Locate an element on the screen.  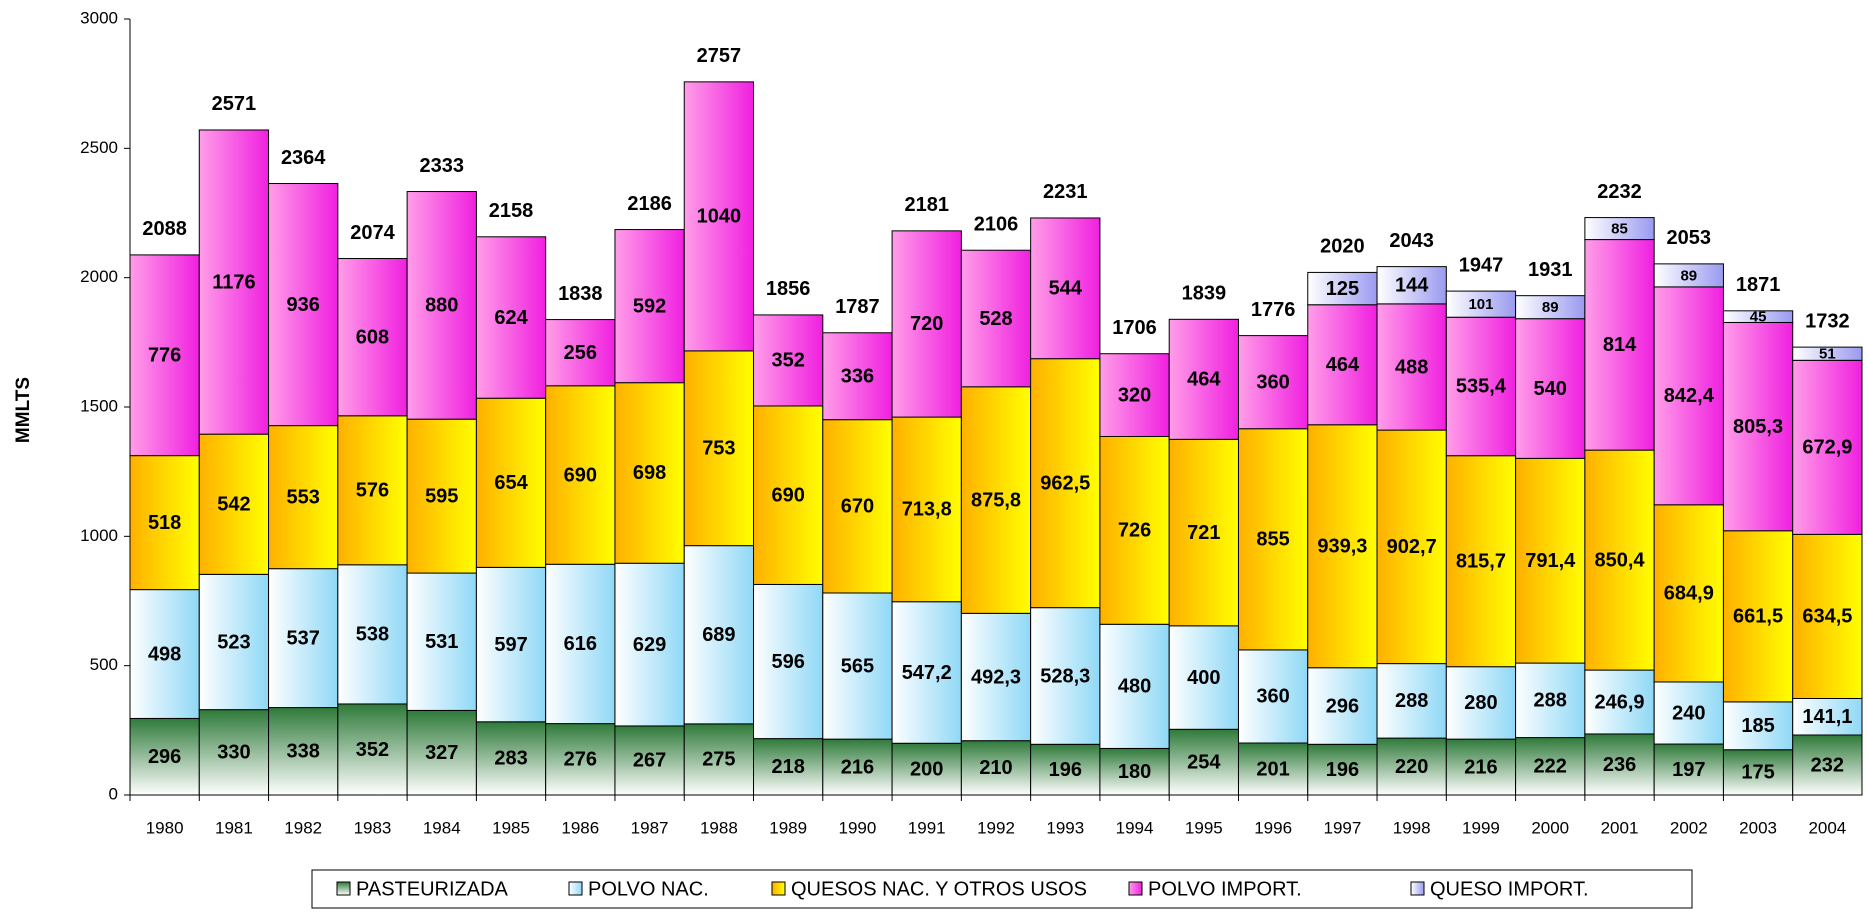
data-label: 528 is located at coordinates (995, 319).